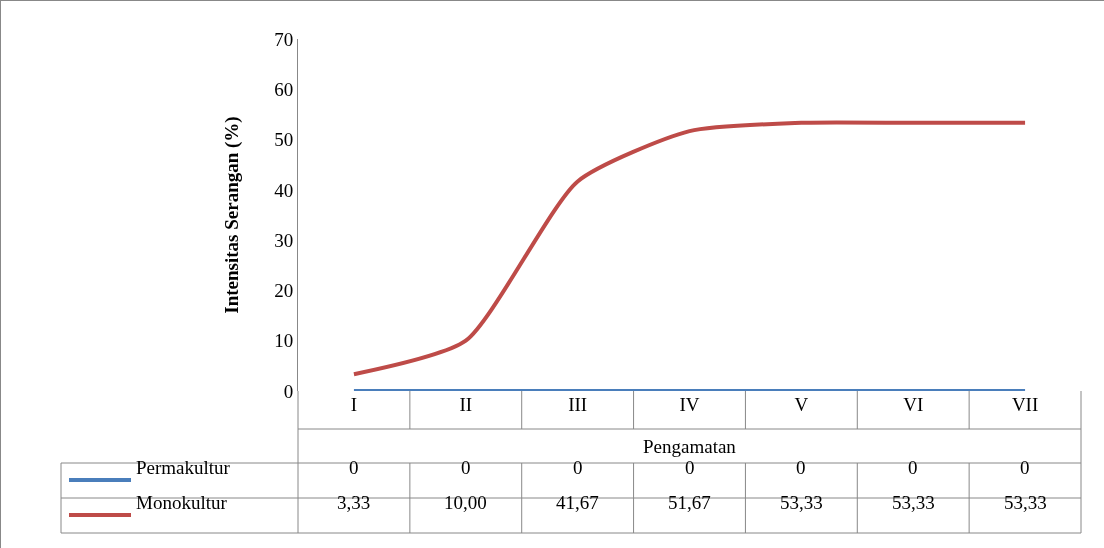 This screenshot has height=548, width=1104. I want to click on data-label: 3,33, so click(354, 502).